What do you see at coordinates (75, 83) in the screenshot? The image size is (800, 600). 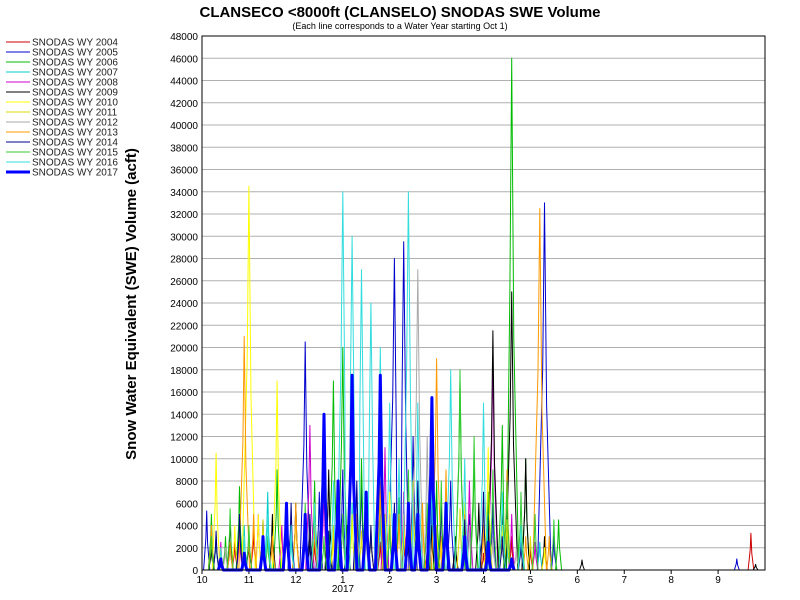 I see `legend-entry: SNODAS WY 2008` at bounding box center [75, 83].